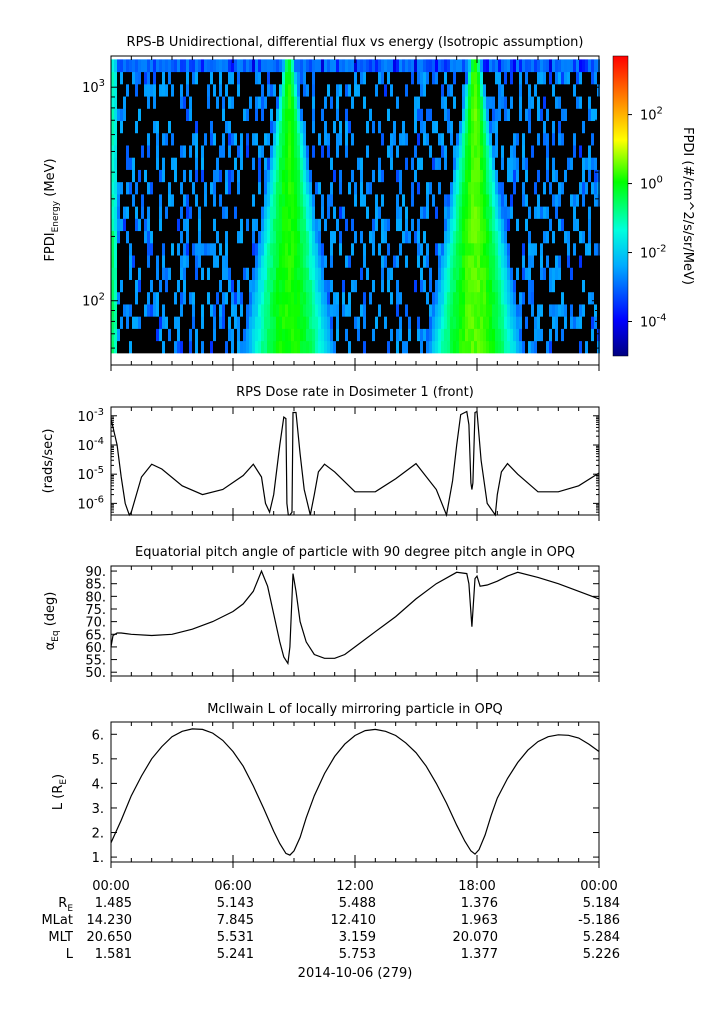 The image size is (725, 1019). Describe the element at coordinates (479, 903) in the screenshot. I see `ephemeris-value: 1.376` at that location.